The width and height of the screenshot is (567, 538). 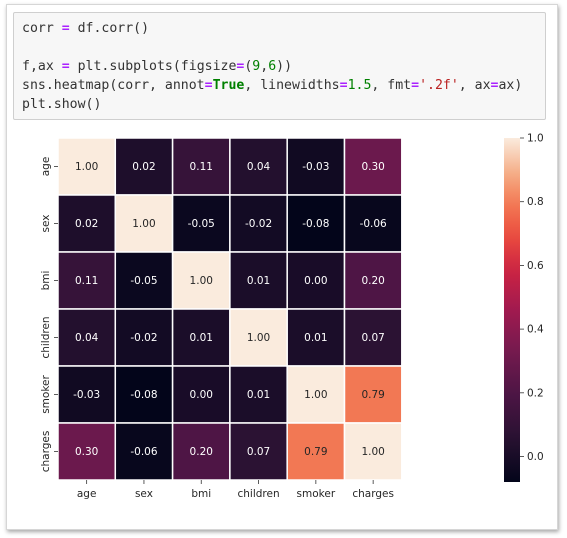 What do you see at coordinates (87, 494) in the screenshot?
I see `x-tick-label: age` at bounding box center [87, 494].